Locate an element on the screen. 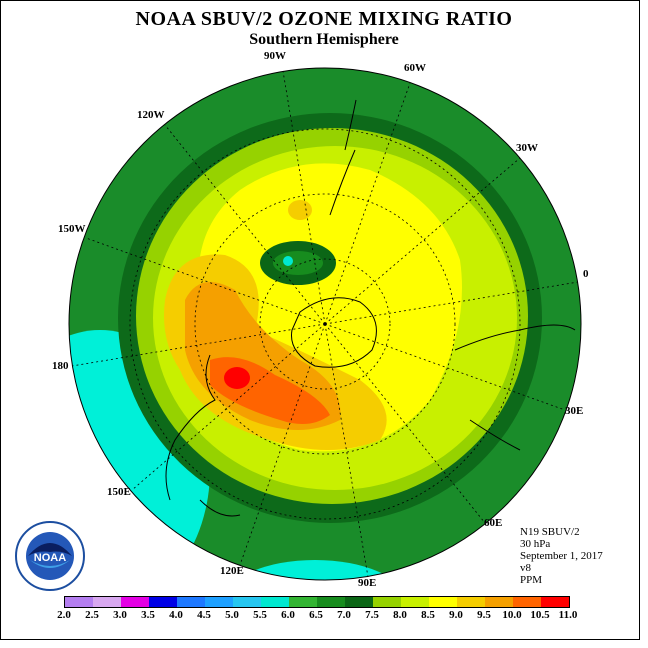  lon-label-30e: 30E is located at coordinates (574, 411).